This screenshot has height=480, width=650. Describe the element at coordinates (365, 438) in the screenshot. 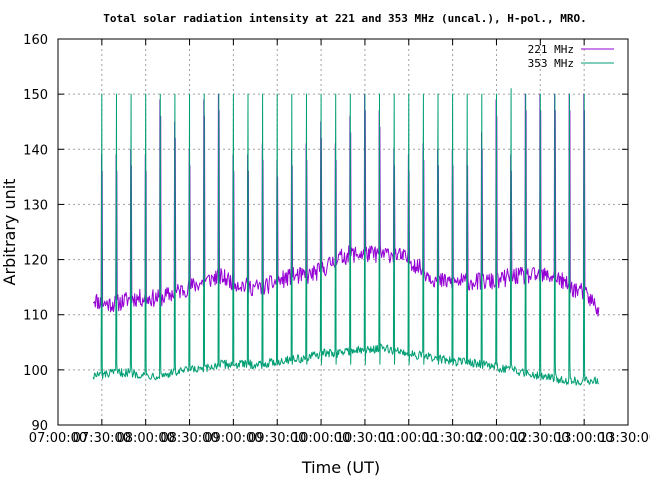

I see `x-tick-label: 10:30:00` at that location.